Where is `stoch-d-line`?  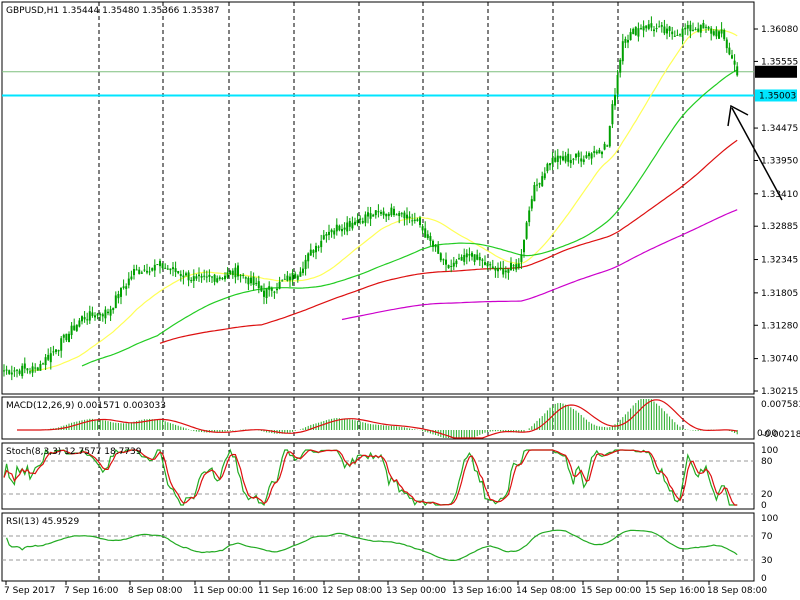
stoch-d-line is located at coordinates (370, 477).